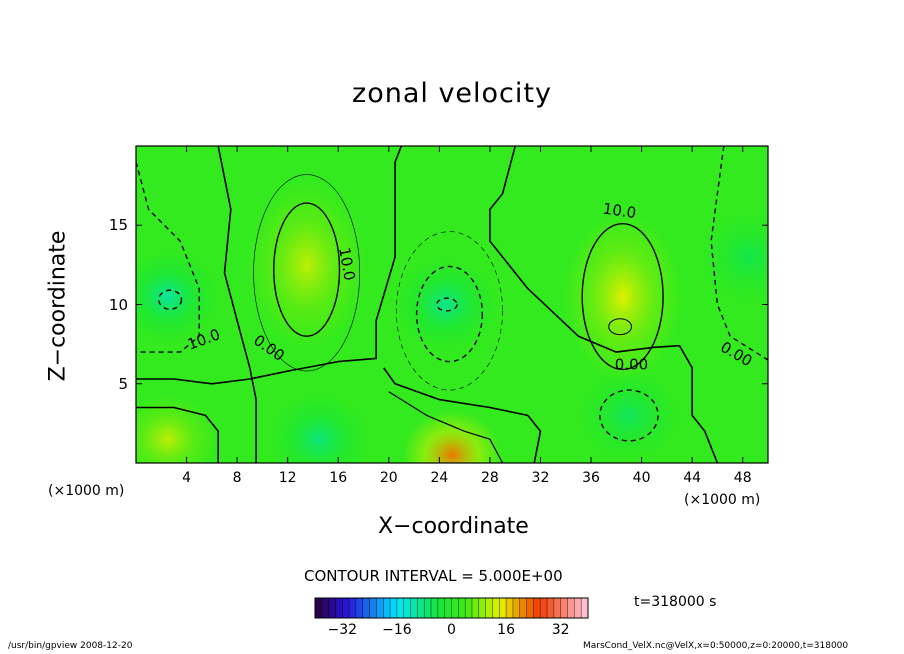 This screenshot has width=904, height=654. I want to click on contour-neg-lowright, so click(629, 415).